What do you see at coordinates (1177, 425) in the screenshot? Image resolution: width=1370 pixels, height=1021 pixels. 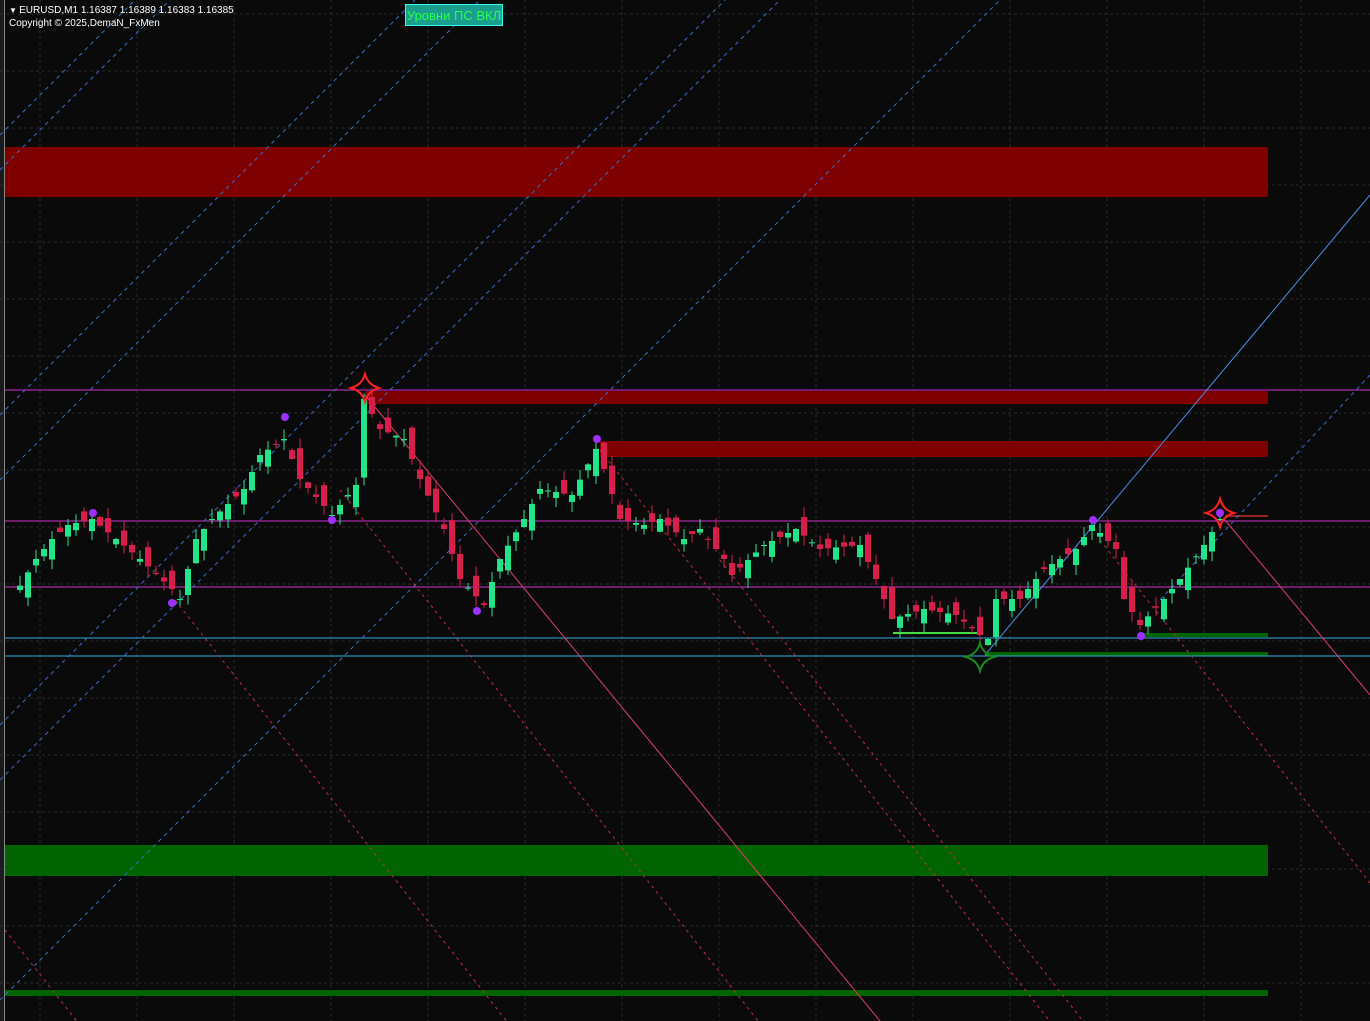 I see `trend-line` at bounding box center [1177, 425].